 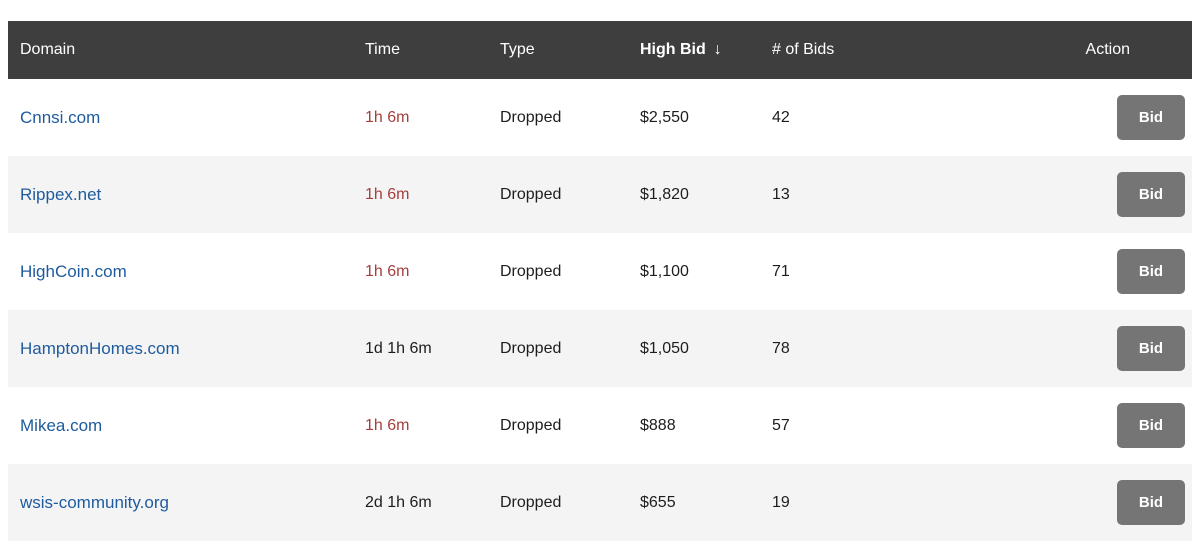 I want to click on domain-link: HamptonHomes.com, so click(x=100, y=348).